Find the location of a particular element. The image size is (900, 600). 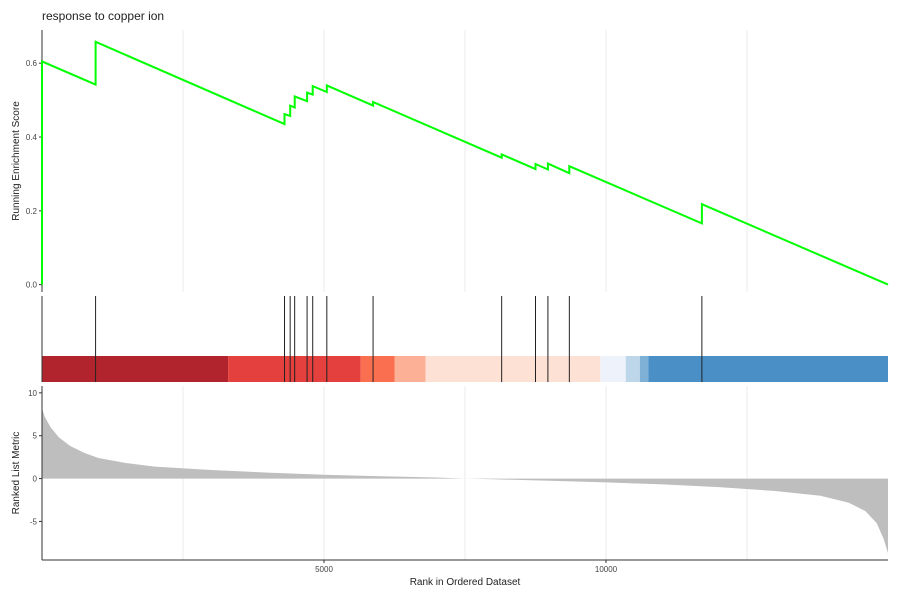

gene-hit-markers is located at coordinates (372, 339).